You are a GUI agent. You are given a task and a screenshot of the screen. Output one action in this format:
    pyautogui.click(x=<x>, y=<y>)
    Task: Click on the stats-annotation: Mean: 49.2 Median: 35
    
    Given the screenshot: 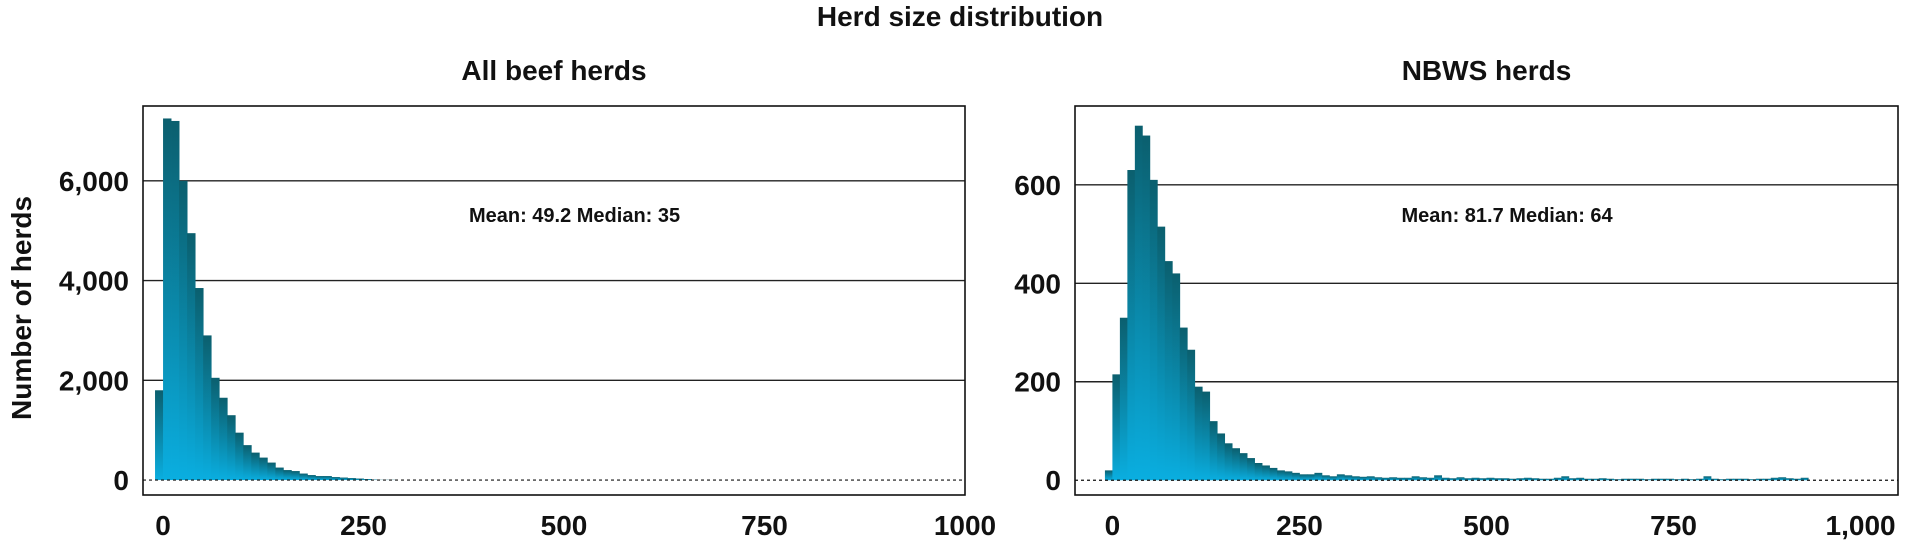 What is the action you would take?
    pyautogui.click(x=574, y=216)
    